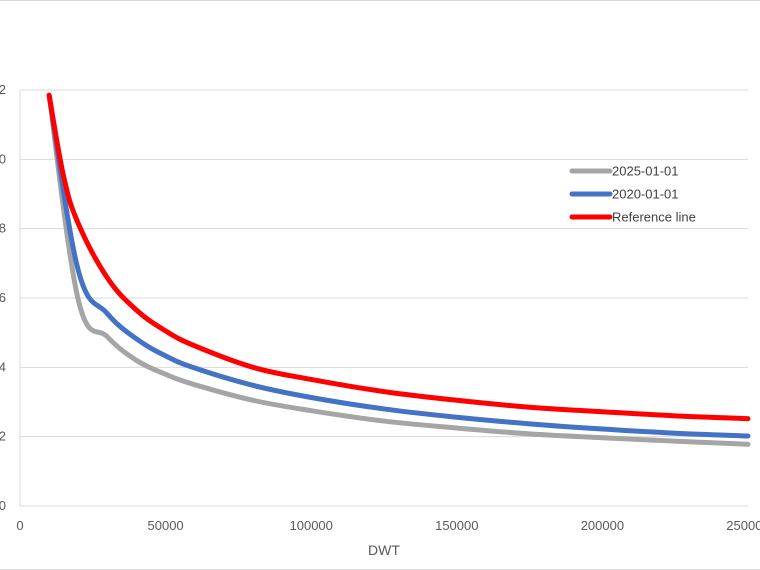 Image resolution: width=760 pixels, height=570 pixels. Describe the element at coordinates (456, 525) in the screenshot. I see `x-tick-label: 150000` at that location.